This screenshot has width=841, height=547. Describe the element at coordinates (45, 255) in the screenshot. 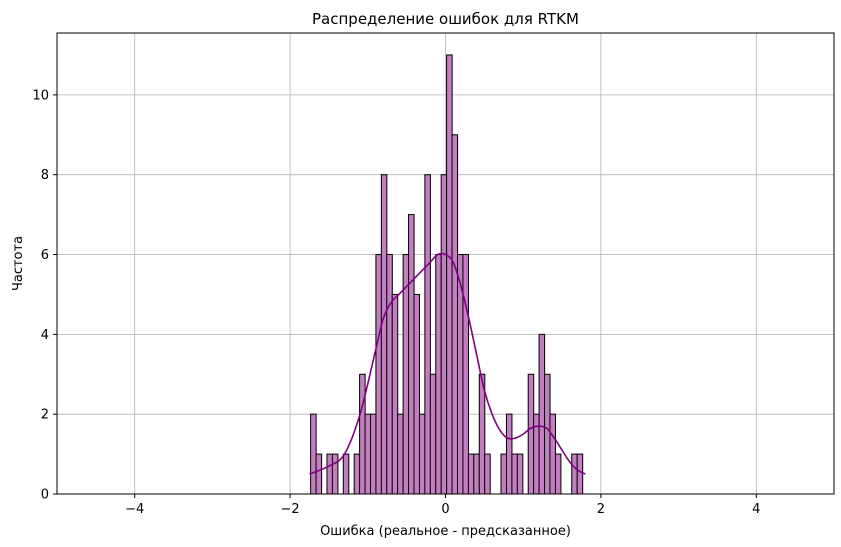

I see `y-tick-label: 6` at that location.